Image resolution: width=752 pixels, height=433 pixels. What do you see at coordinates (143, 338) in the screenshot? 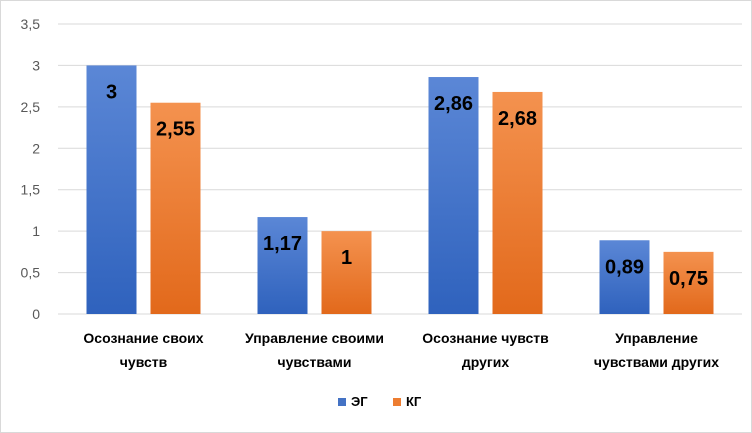
I see `x-category-label: Осознание своих` at bounding box center [143, 338].